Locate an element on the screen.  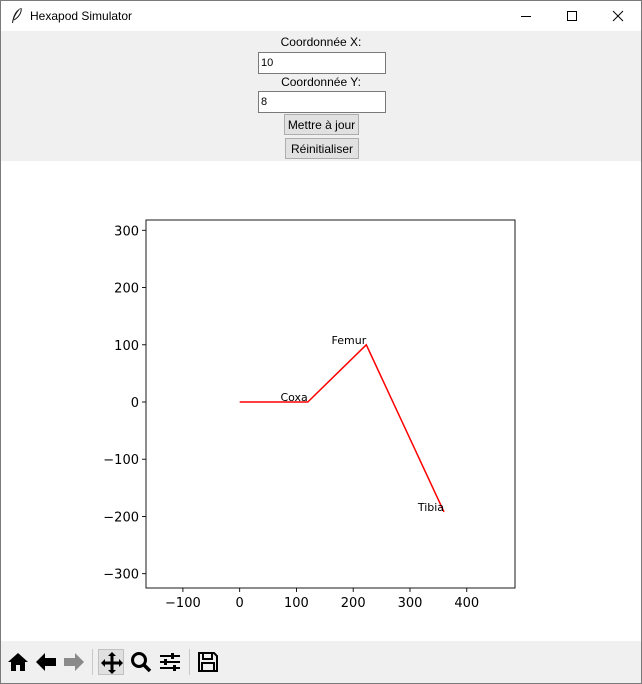
home-icon is located at coordinates (18, 662).